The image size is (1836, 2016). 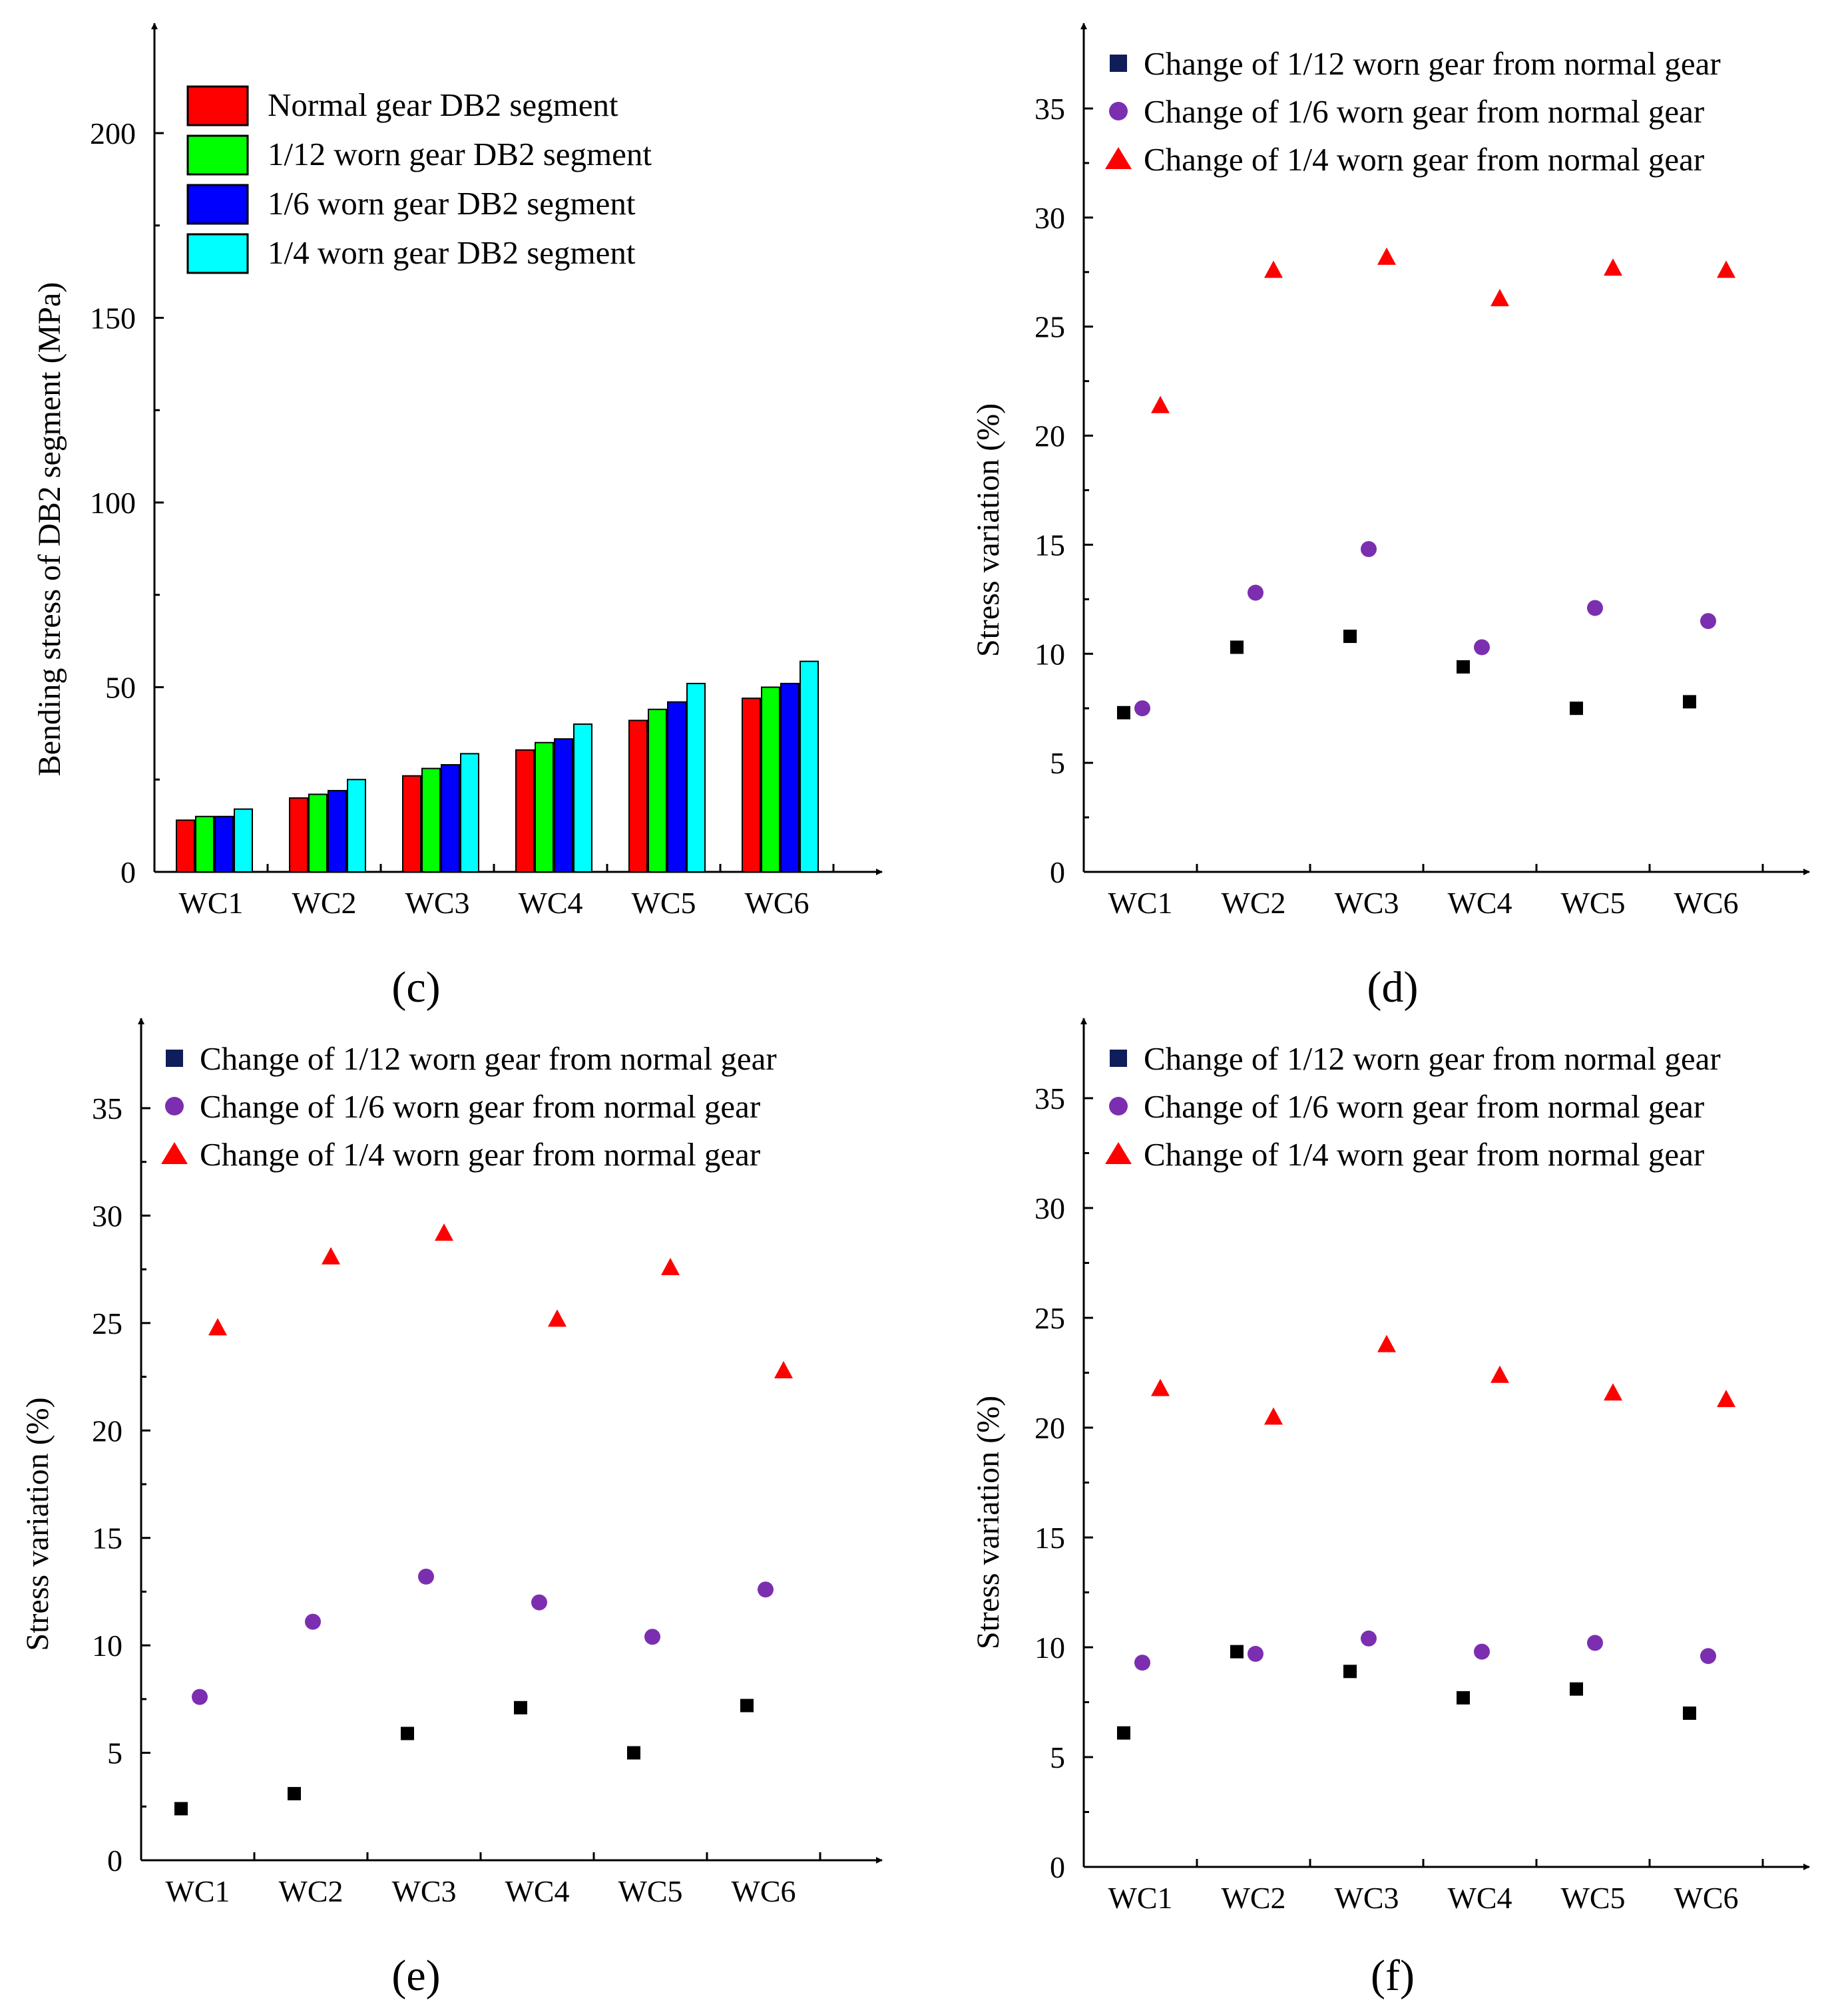 What do you see at coordinates (460, 154) in the screenshot?
I see `legend-entry: 1/12 worn gear DB2 segment` at bounding box center [460, 154].